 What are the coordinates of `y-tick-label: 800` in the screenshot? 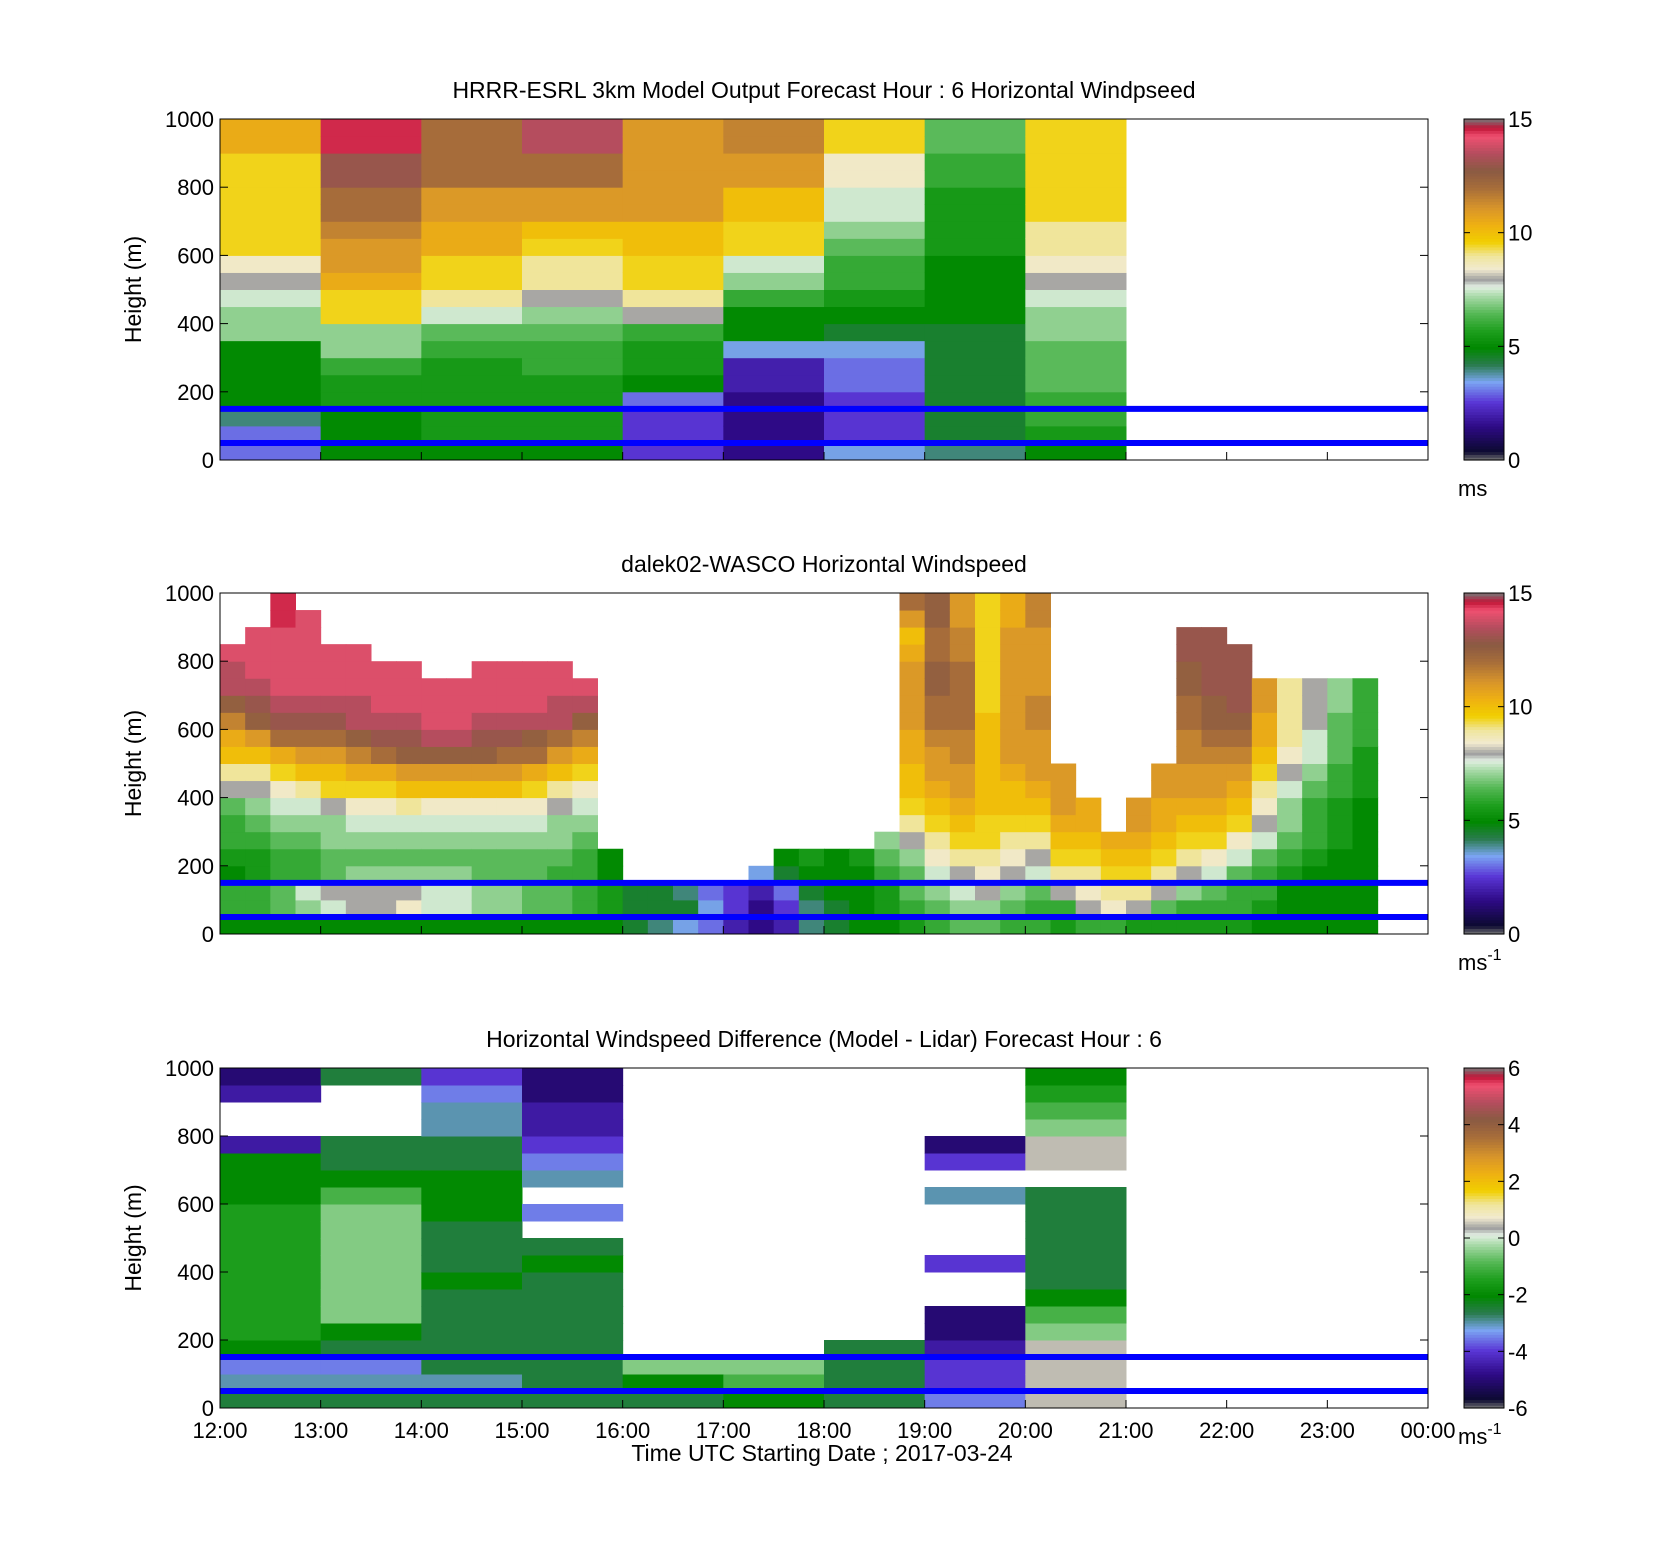 It's located at (195, 187).